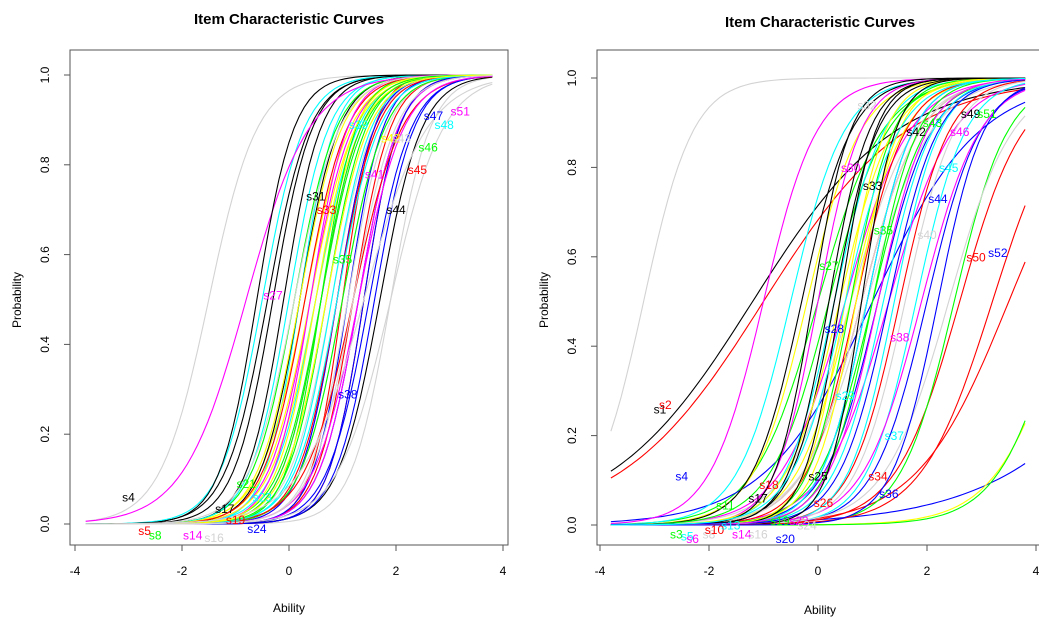  What do you see at coordinates (878, 476) in the screenshot?
I see `item-label-s34: s34` at bounding box center [878, 476].